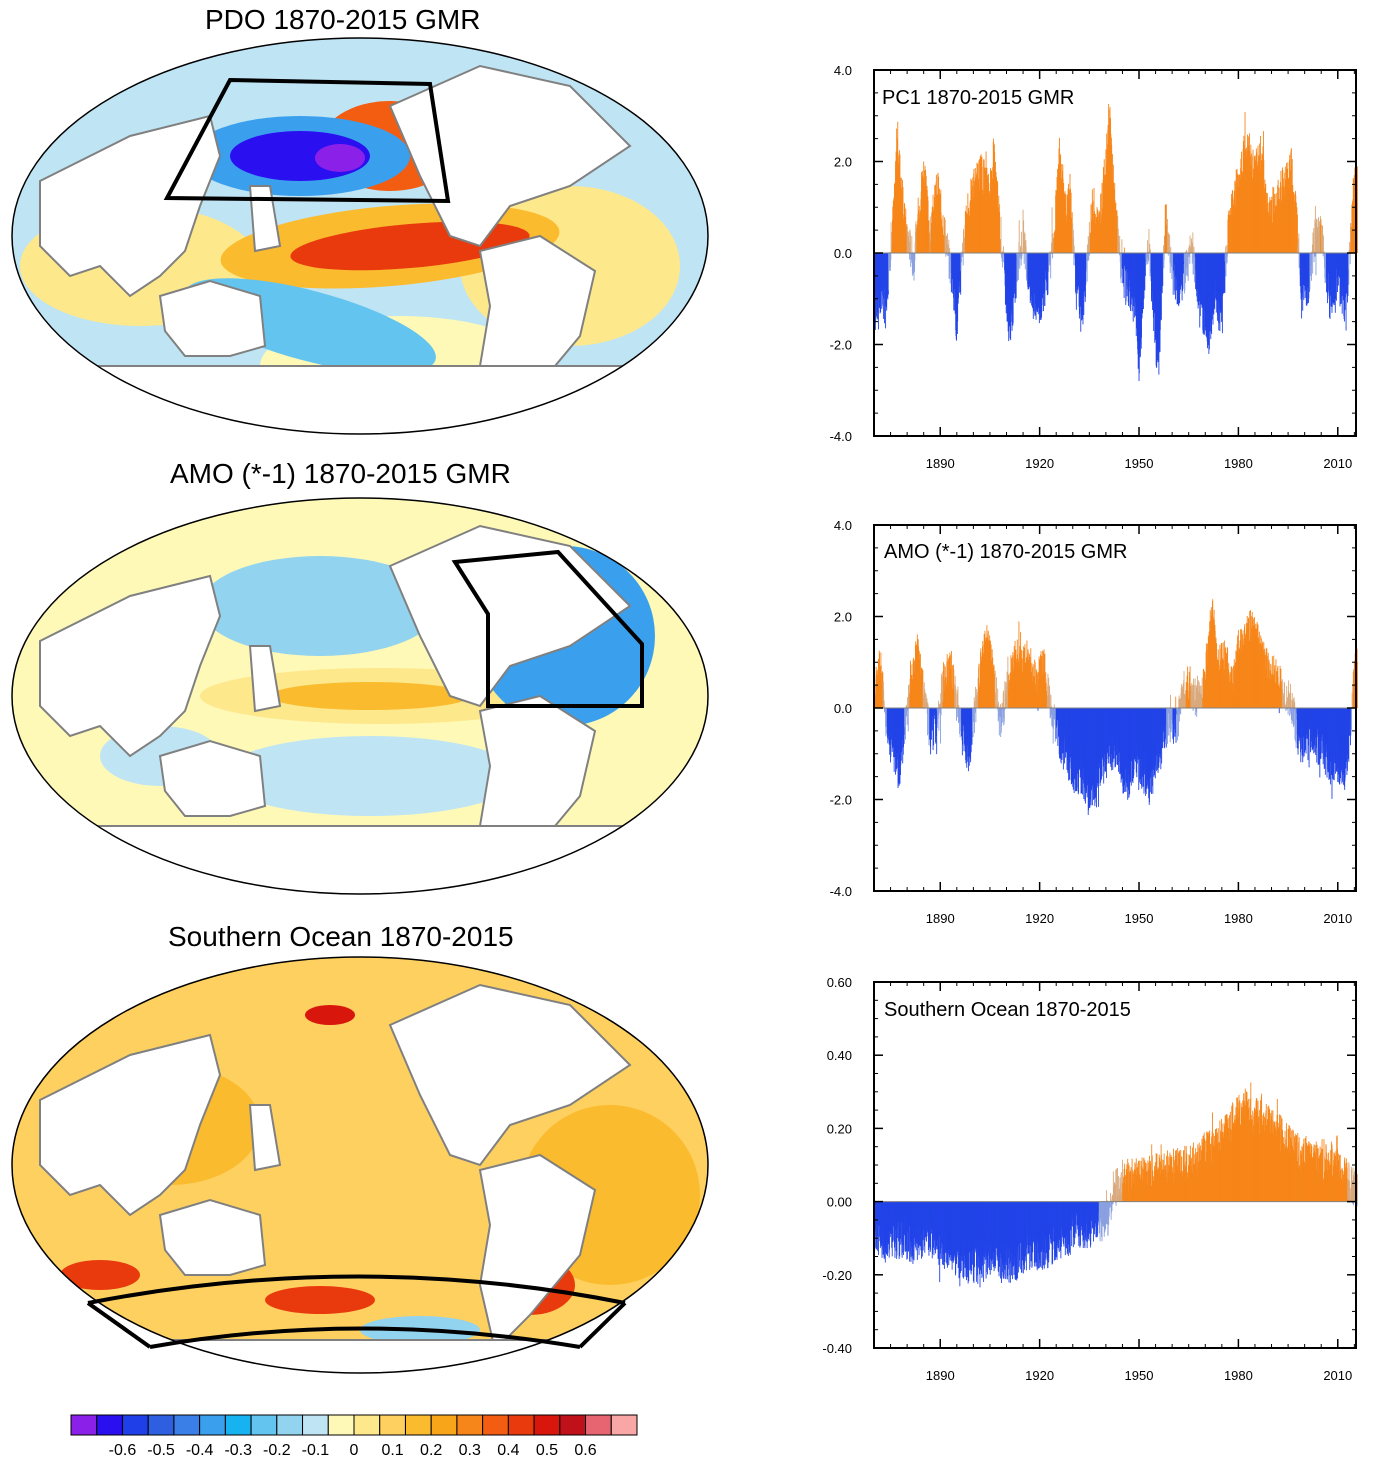 The width and height of the screenshot is (1377, 1465). Describe the element at coordinates (238, 1450) in the screenshot. I see `colorbar-label: -0.3` at that location.